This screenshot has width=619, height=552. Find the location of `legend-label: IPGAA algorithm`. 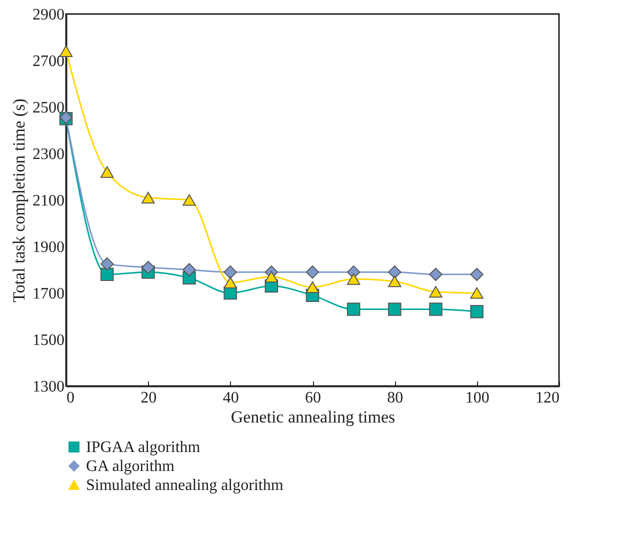

legend-label: IPGAA algorithm is located at coordinates (143, 447).